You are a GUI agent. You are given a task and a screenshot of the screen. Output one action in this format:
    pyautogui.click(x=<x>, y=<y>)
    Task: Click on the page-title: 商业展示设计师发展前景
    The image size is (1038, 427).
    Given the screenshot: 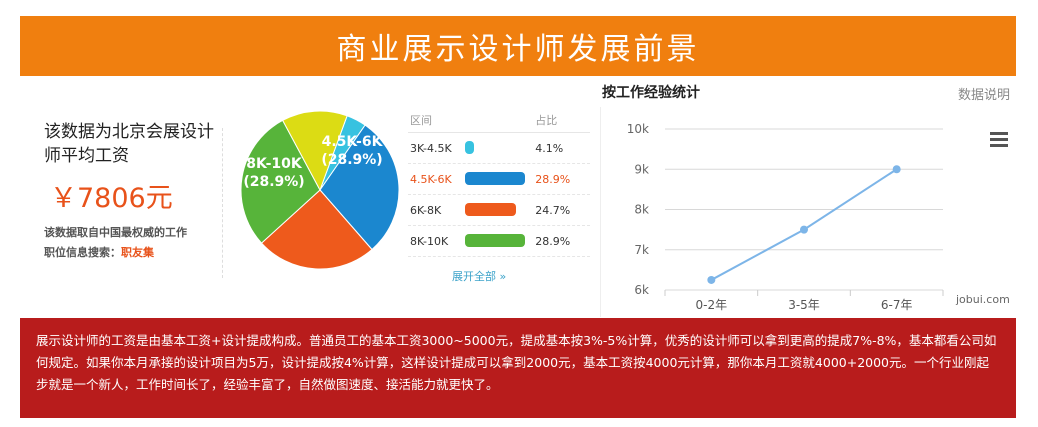 What is the action you would take?
    pyautogui.click(x=518, y=49)
    